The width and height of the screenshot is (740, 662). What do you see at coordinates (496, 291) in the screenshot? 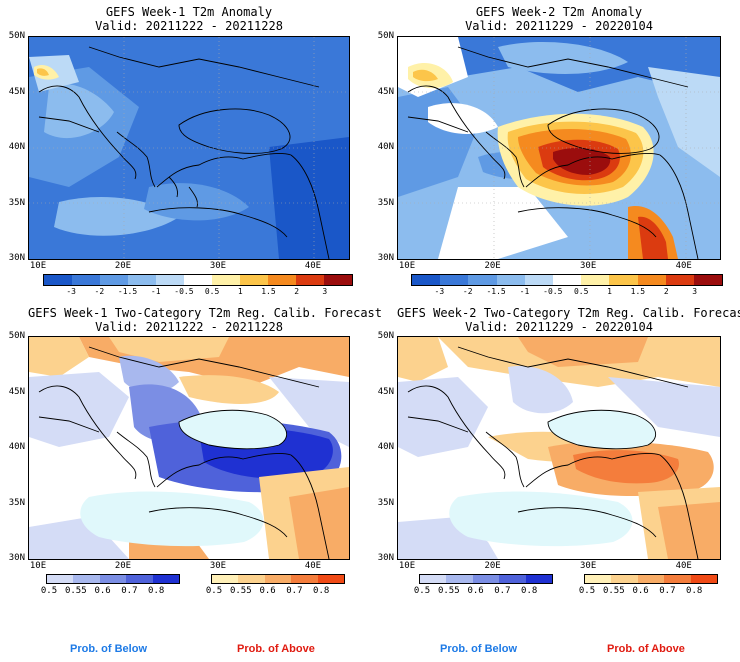
I see `colorbar-tick-label: -1.5` at bounding box center [496, 291].